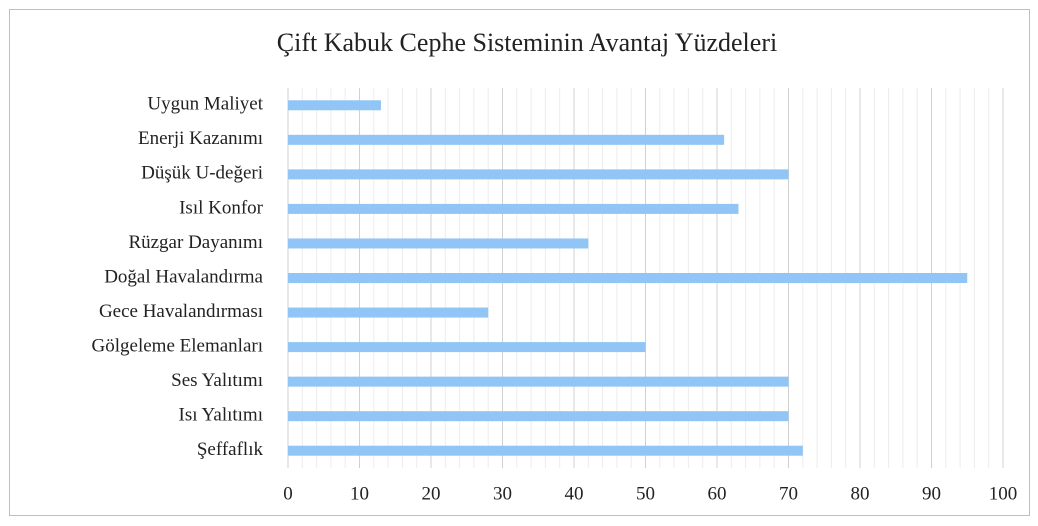 The image size is (1038, 526). What do you see at coordinates (181, 311) in the screenshot?
I see `y-tick-label: Gece Havalandırması` at bounding box center [181, 311].